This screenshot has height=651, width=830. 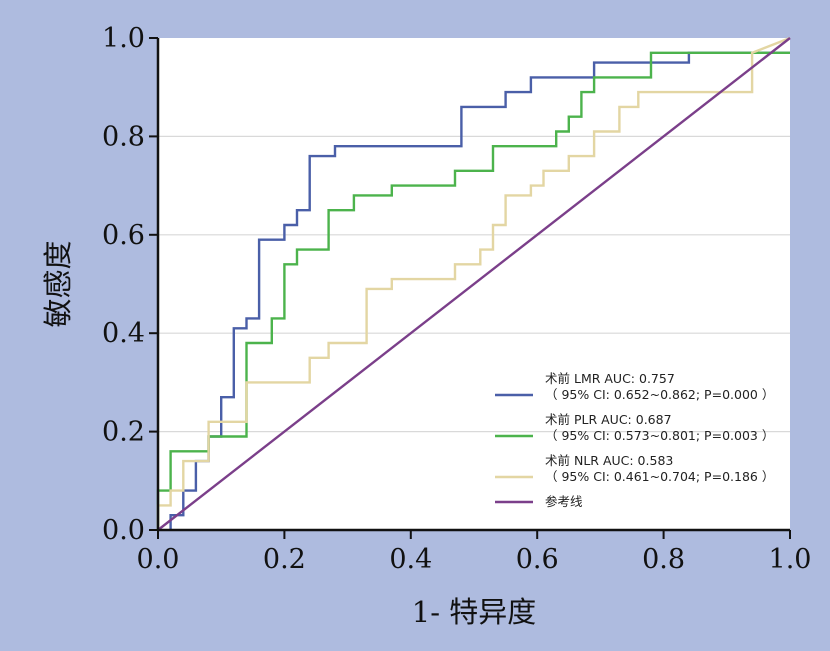 What do you see at coordinates (659, 476) in the screenshot?
I see `legend-detail-2: （ 95% CI: 0.461~0.704; P=0.186 ）` at bounding box center [659, 476].